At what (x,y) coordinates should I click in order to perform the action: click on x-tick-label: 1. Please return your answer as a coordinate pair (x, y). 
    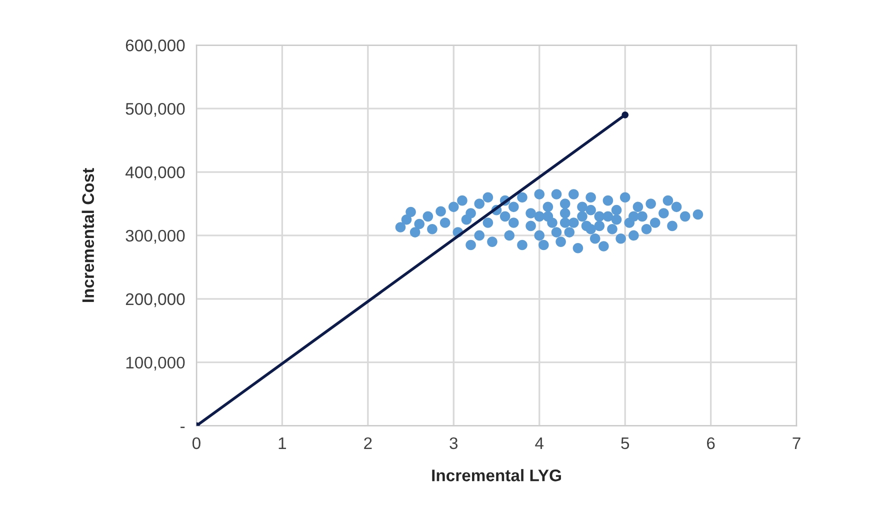
    Looking at the image, I should click on (282, 443).